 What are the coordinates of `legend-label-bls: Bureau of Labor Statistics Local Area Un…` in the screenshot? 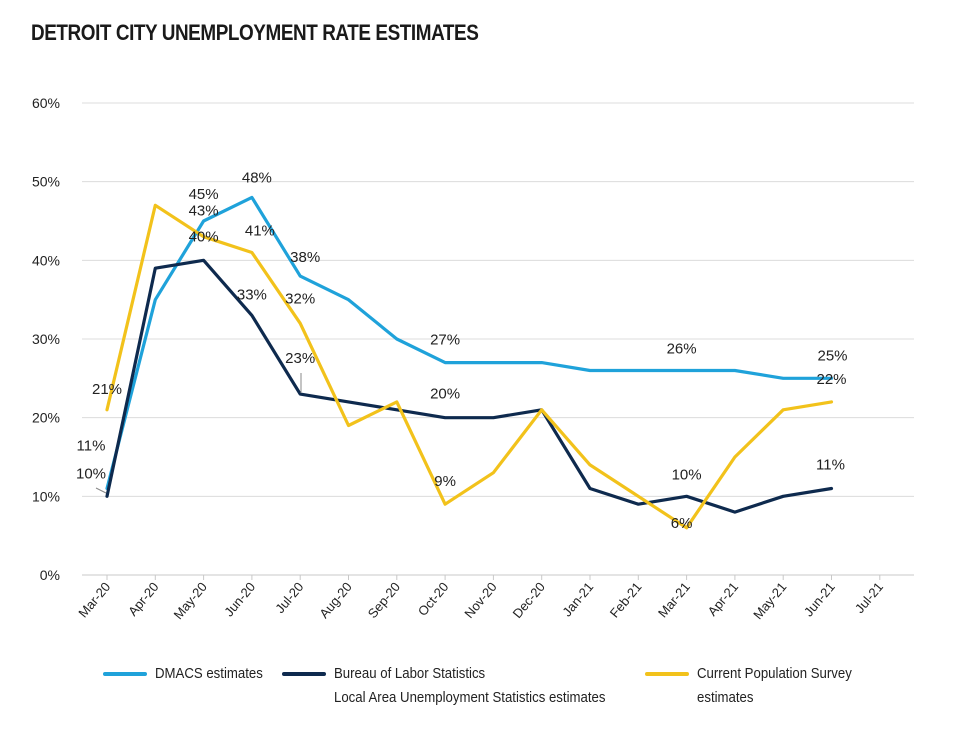 It's located at (469, 686).